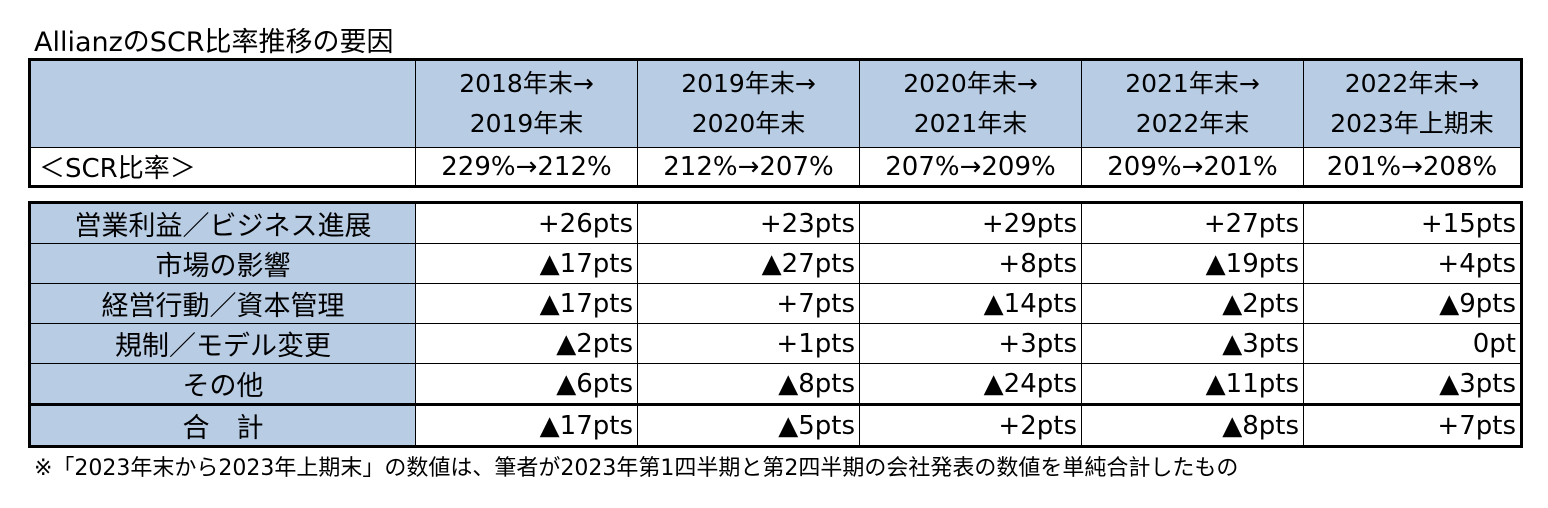 The image size is (1548, 508). I want to click on factor-row: 市場の影響 ▲17pts ▲27pts +8pts ▲19pts +4pts, so click(775, 263).